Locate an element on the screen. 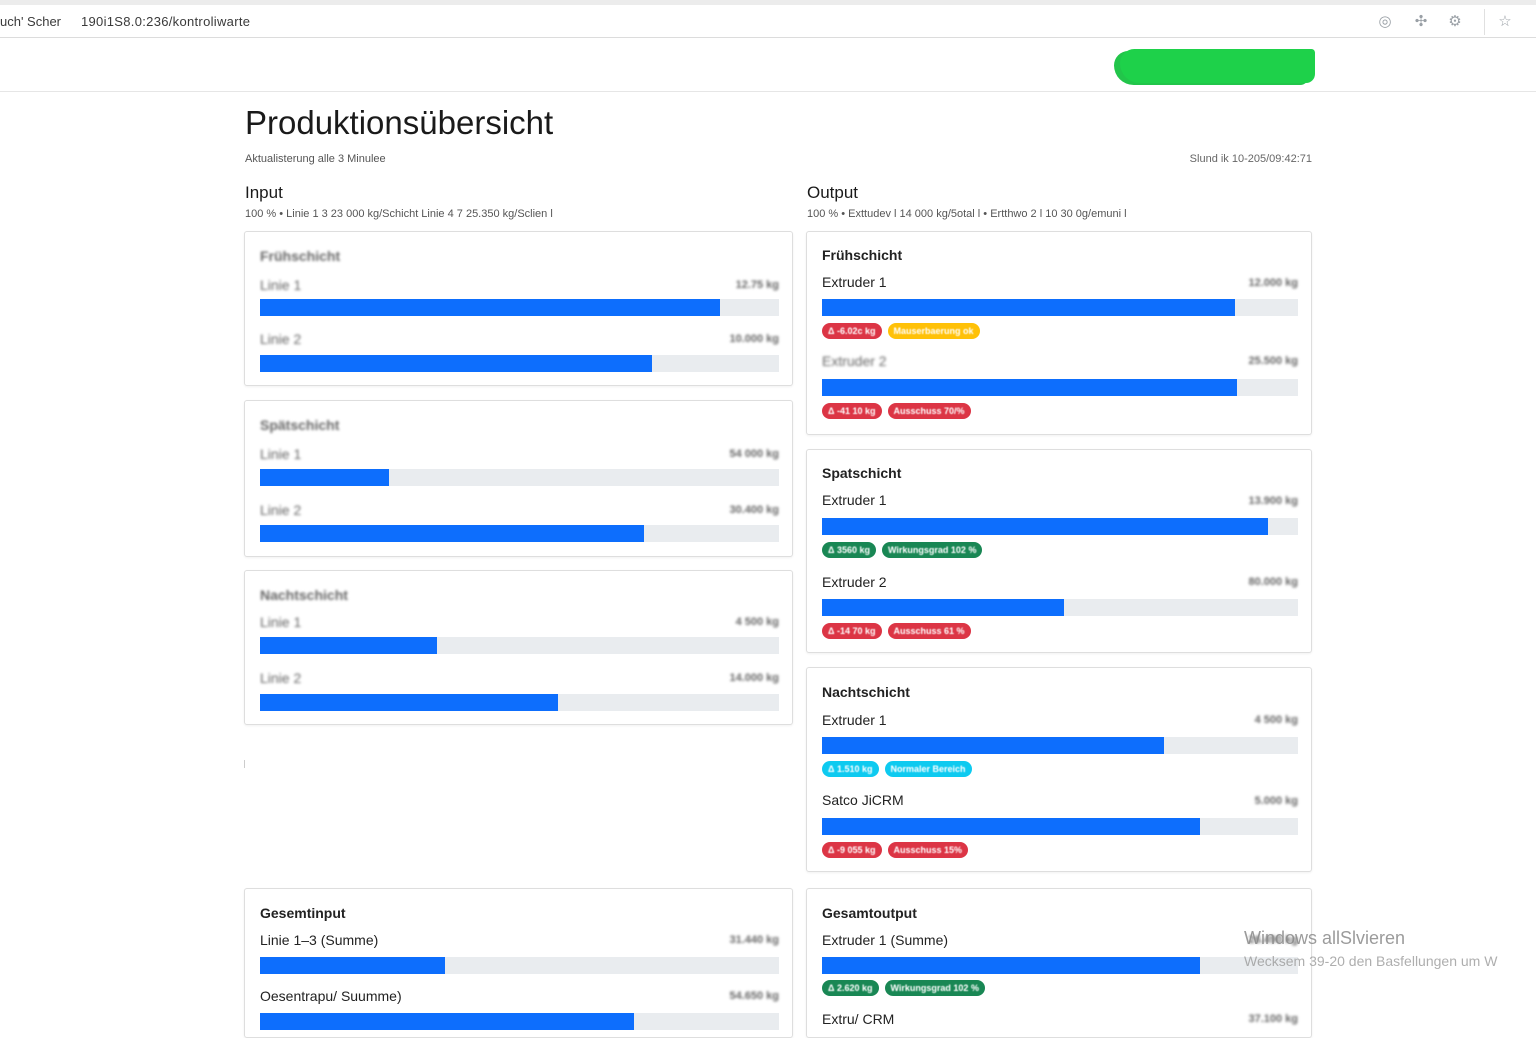 The width and height of the screenshot is (1536, 1038). badge-group: Δ -14 70 kg Ausschuss 61 % is located at coordinates (896, 631).